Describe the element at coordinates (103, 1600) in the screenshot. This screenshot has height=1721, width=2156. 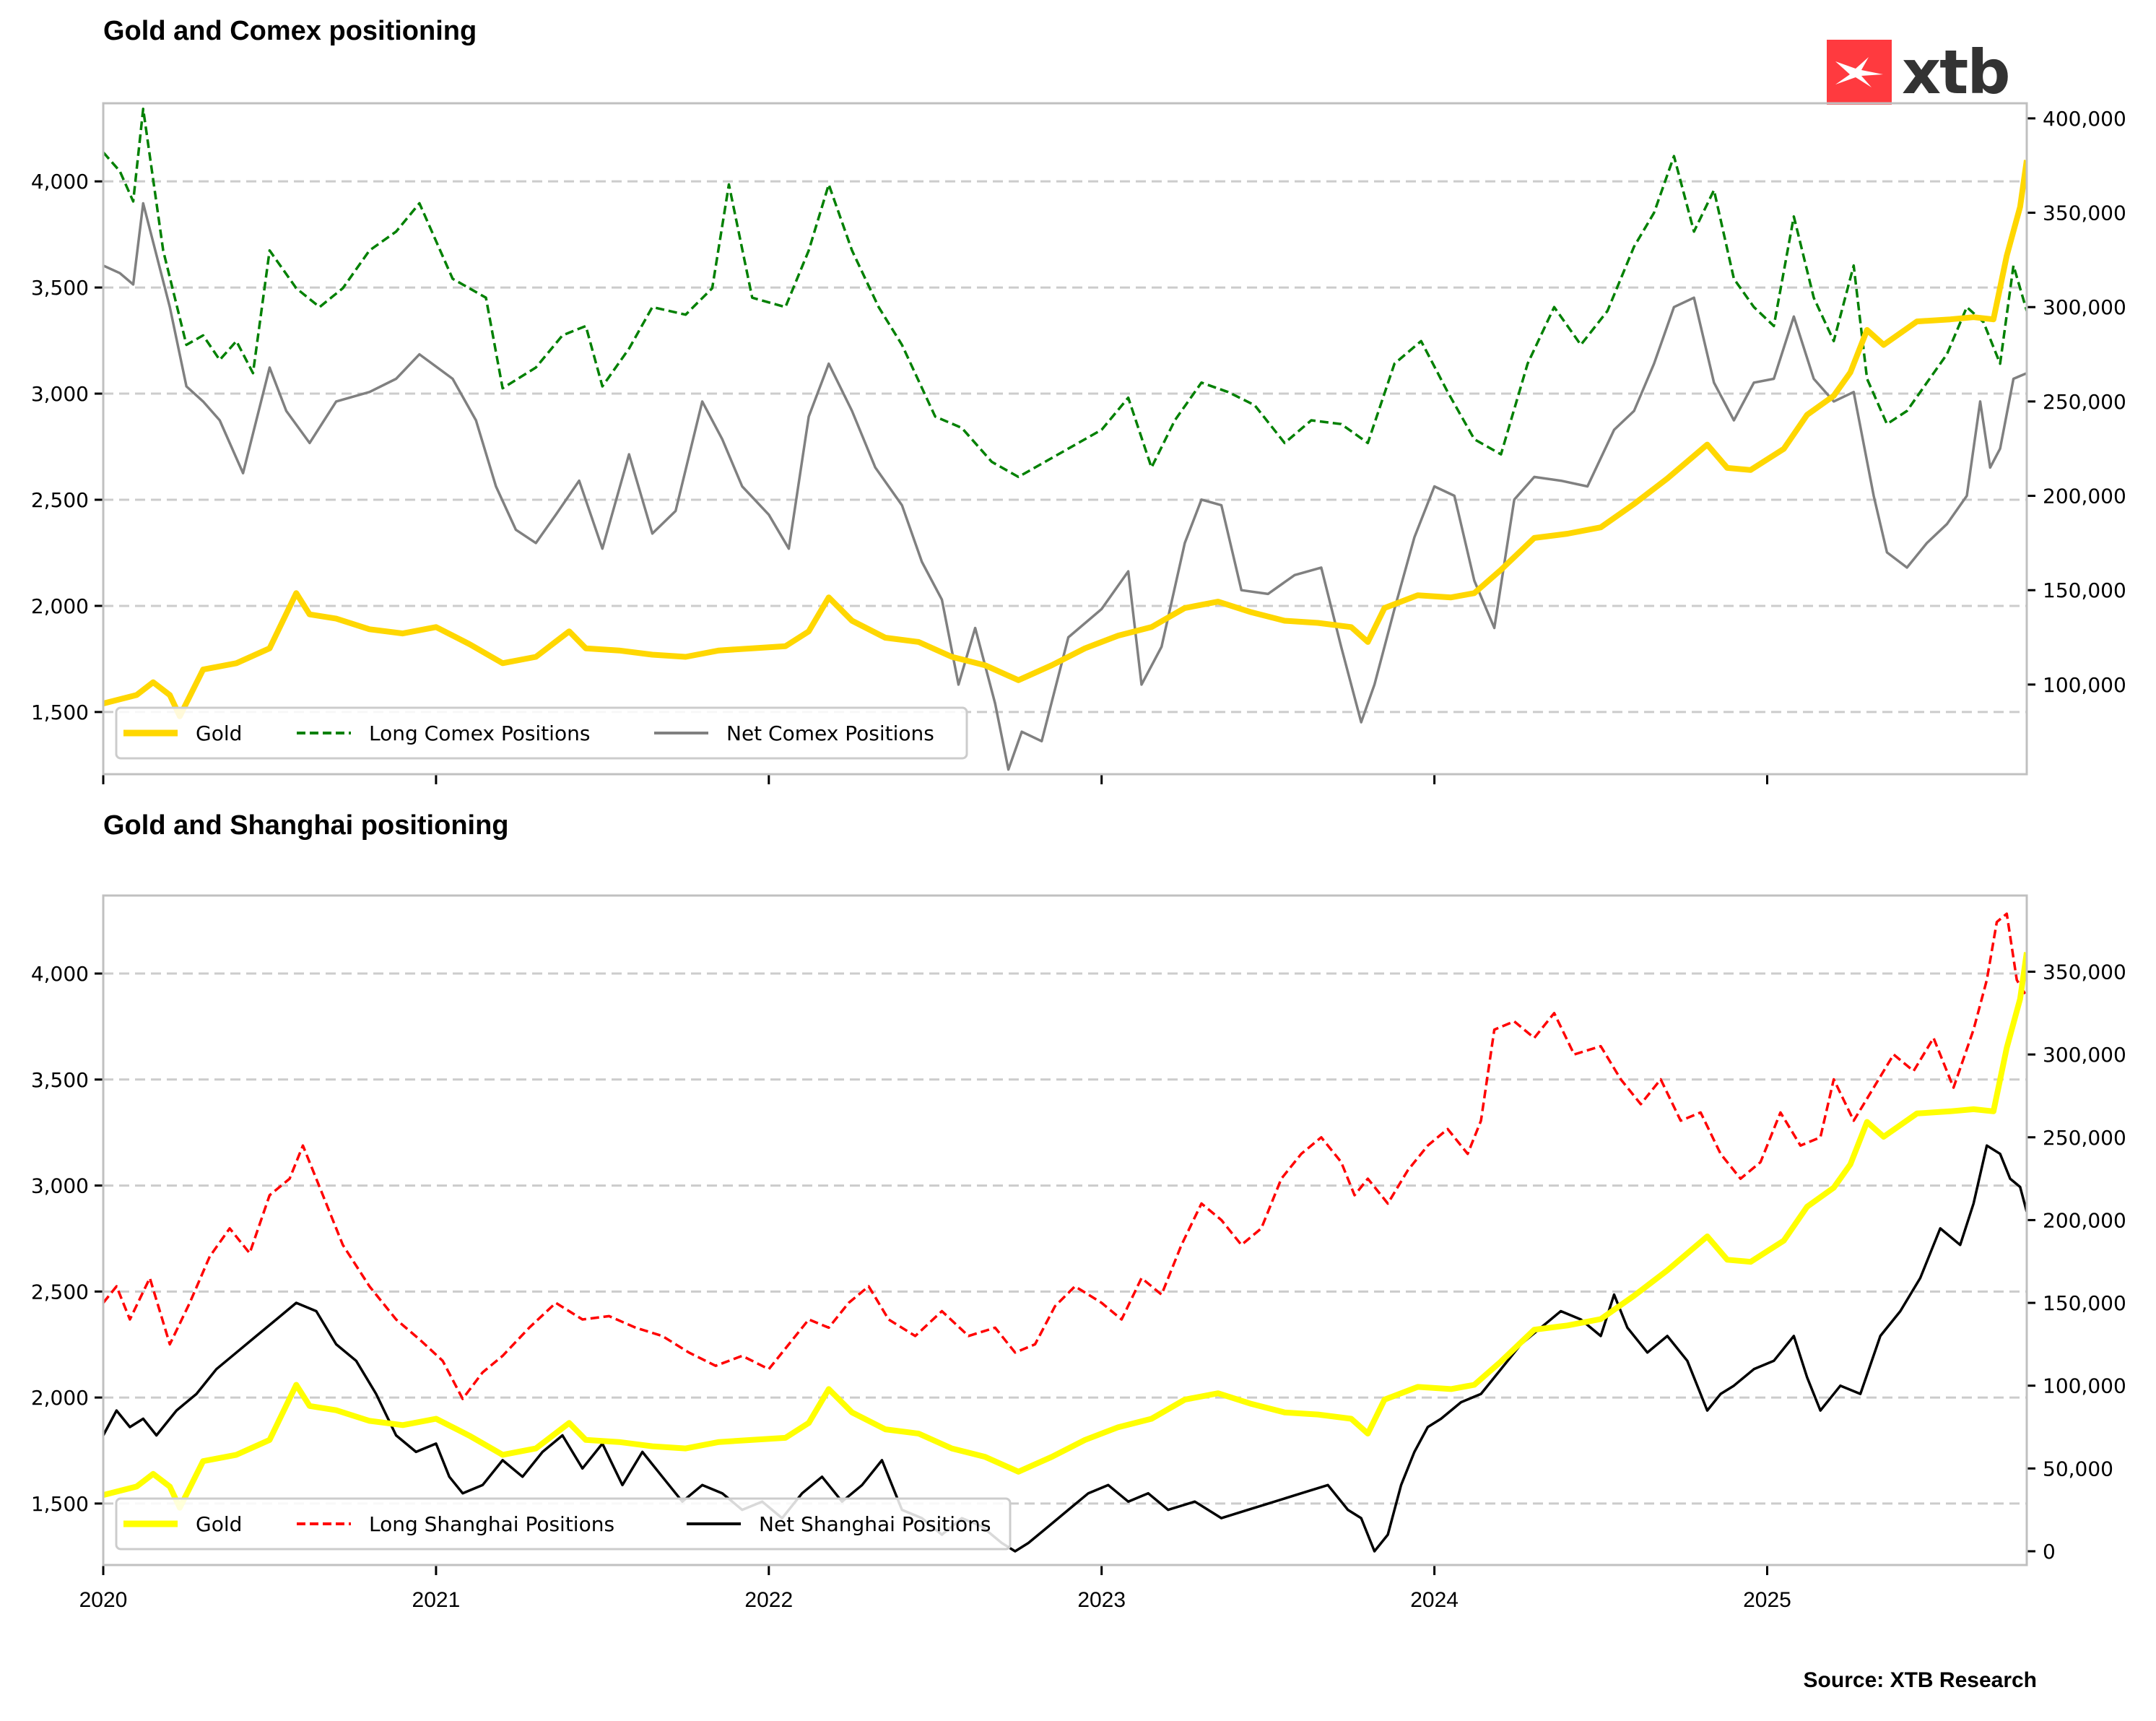
I see `x-tick-label: 2020` at that location.